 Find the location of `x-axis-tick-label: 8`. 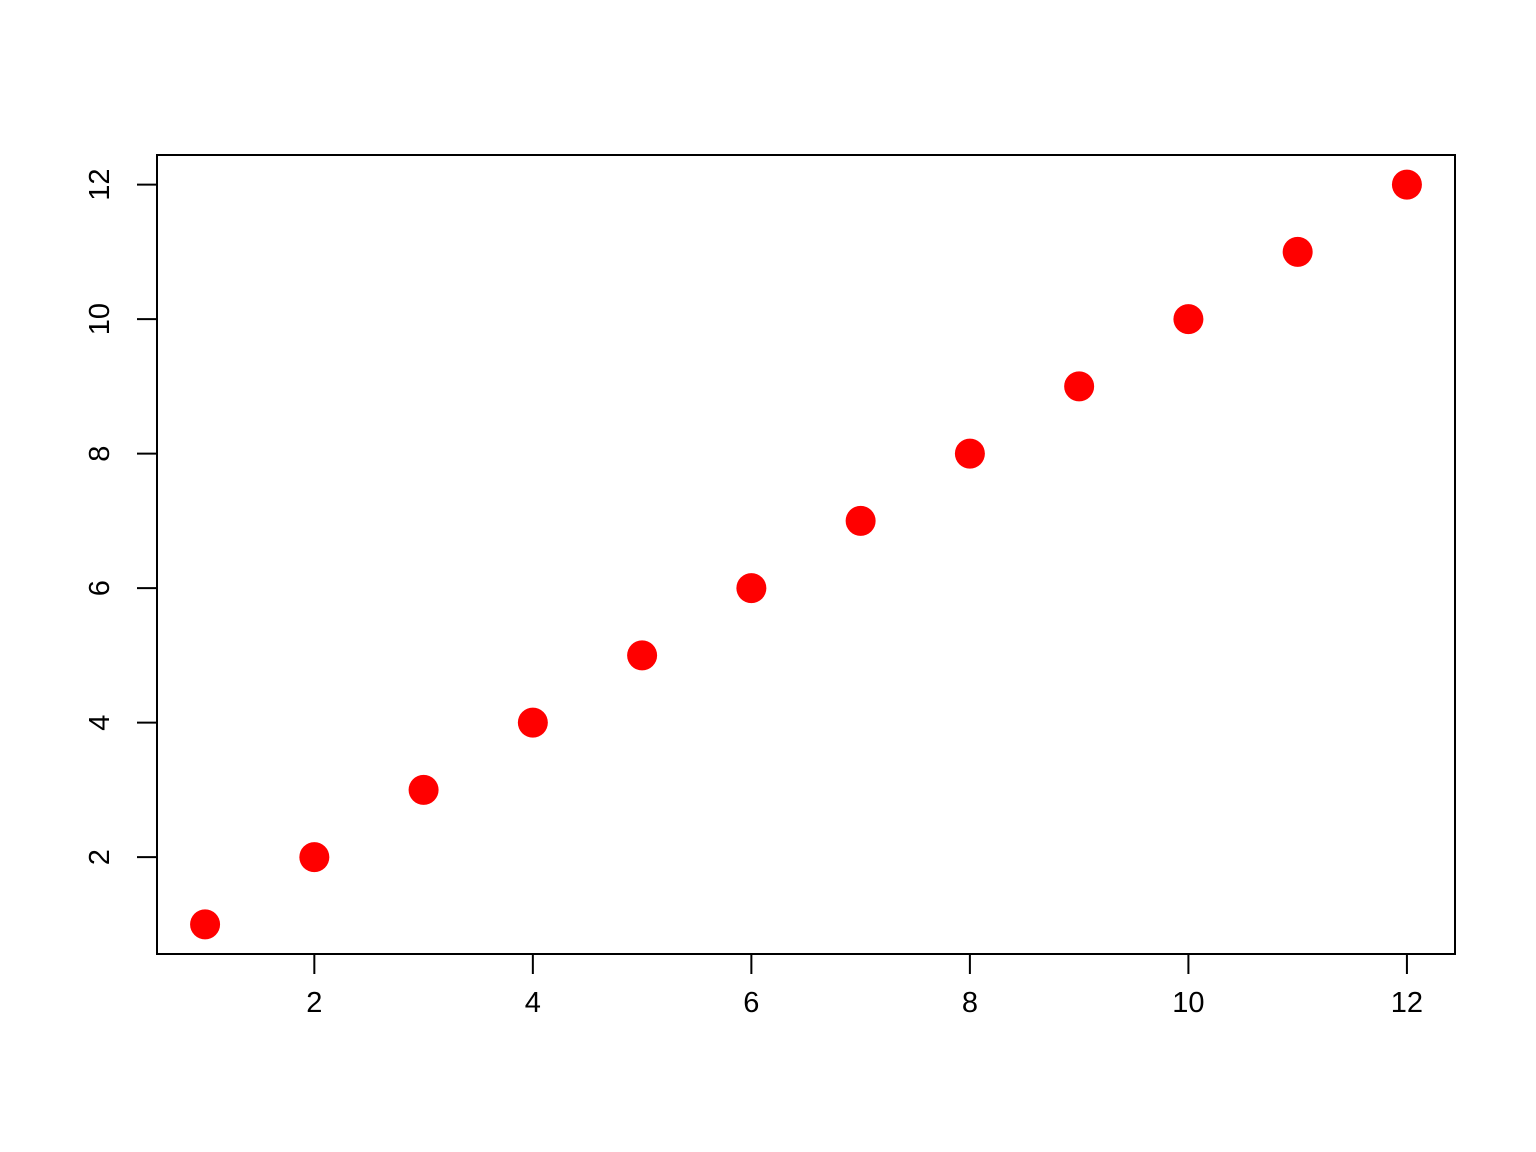

x-axis-tick-label: 8 is located at coordinates (970, 1003).